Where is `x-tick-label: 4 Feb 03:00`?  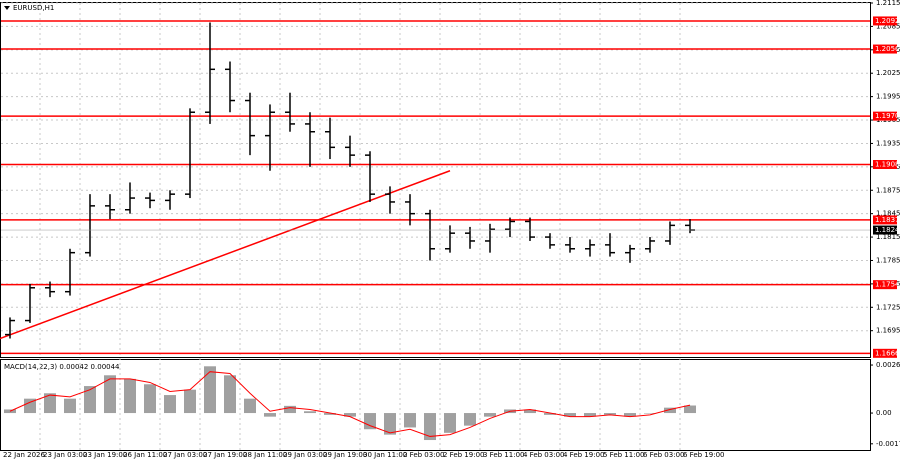 x-tick-label: 4 Feb 03:00 is located at coordinates (543, 455).